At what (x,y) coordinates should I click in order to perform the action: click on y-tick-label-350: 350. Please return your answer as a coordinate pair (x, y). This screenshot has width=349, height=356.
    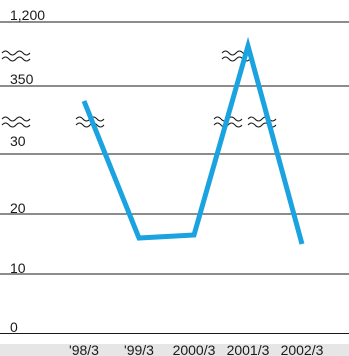
    Looking at the image, I should click on (22, 79).